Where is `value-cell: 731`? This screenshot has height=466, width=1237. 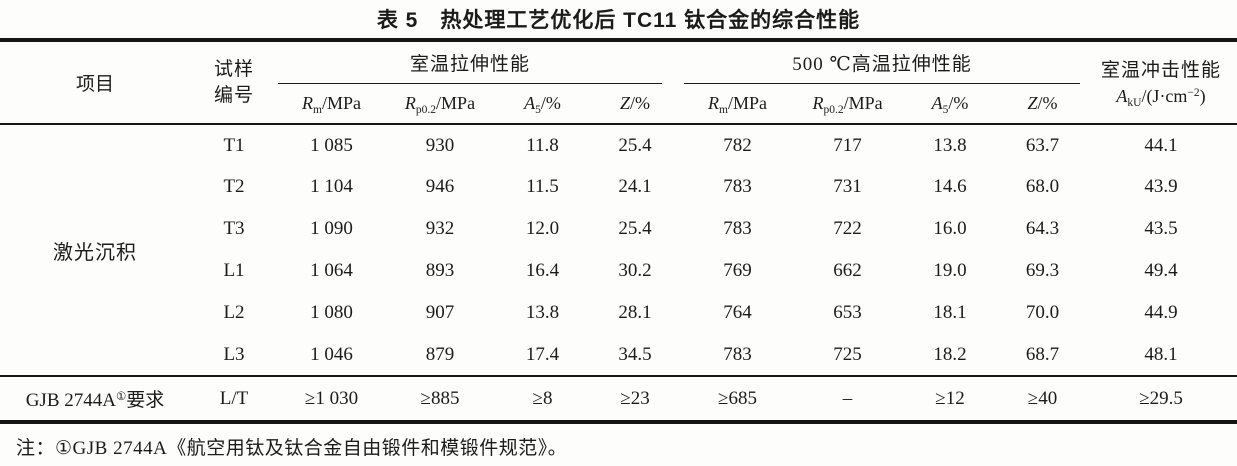
value-cell: 731 is located at coordinates (847, 186).